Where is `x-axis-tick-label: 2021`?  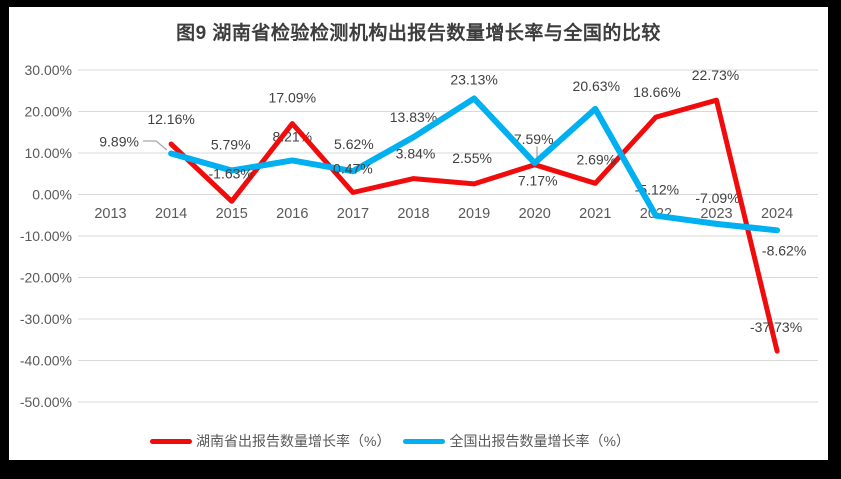 x-axis-tick-label: 2021 is located at coordinates (595, 214).